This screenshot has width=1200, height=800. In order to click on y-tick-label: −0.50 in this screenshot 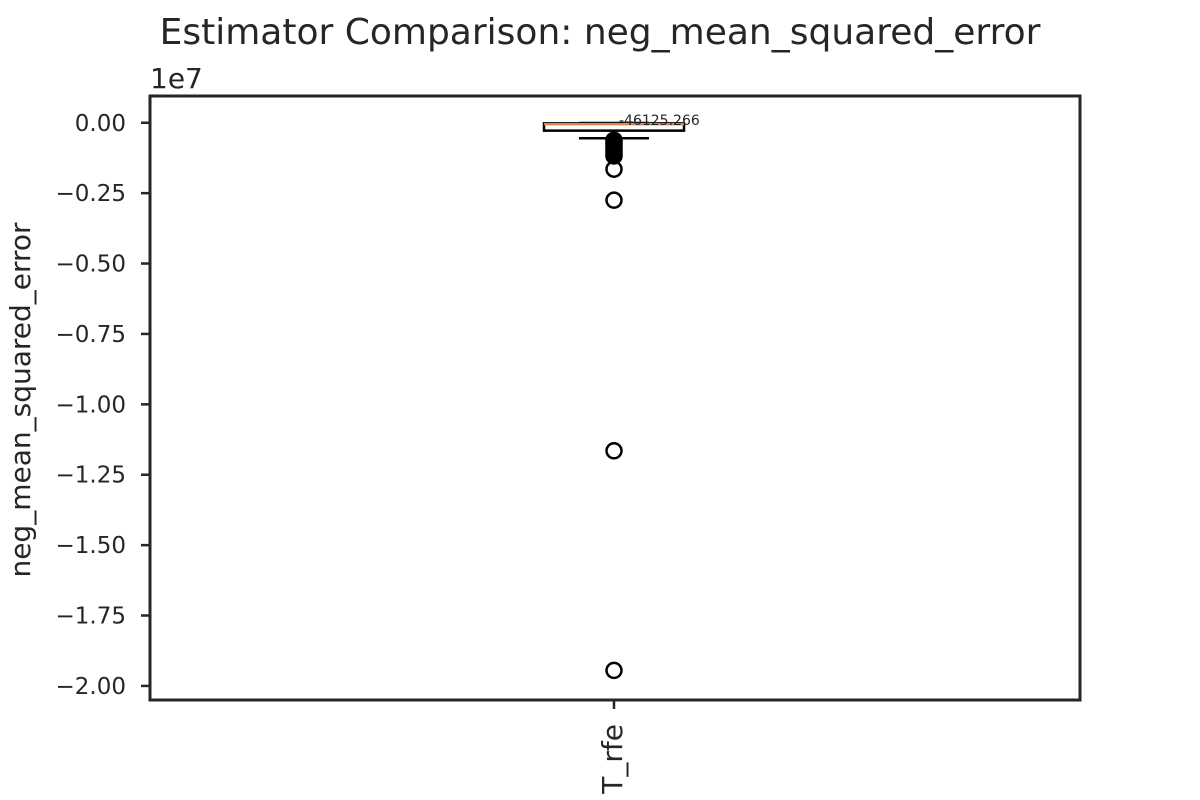, I will do `click(91, 265)`.